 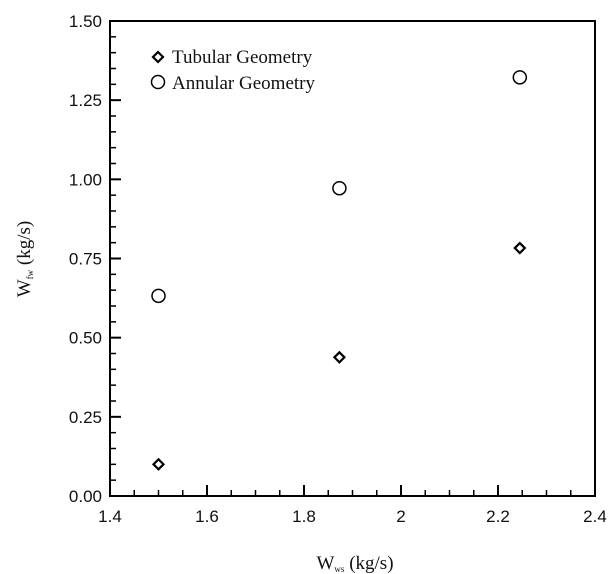 I want to click on y-tick-label: 1.50, so click(x=85, y=21).